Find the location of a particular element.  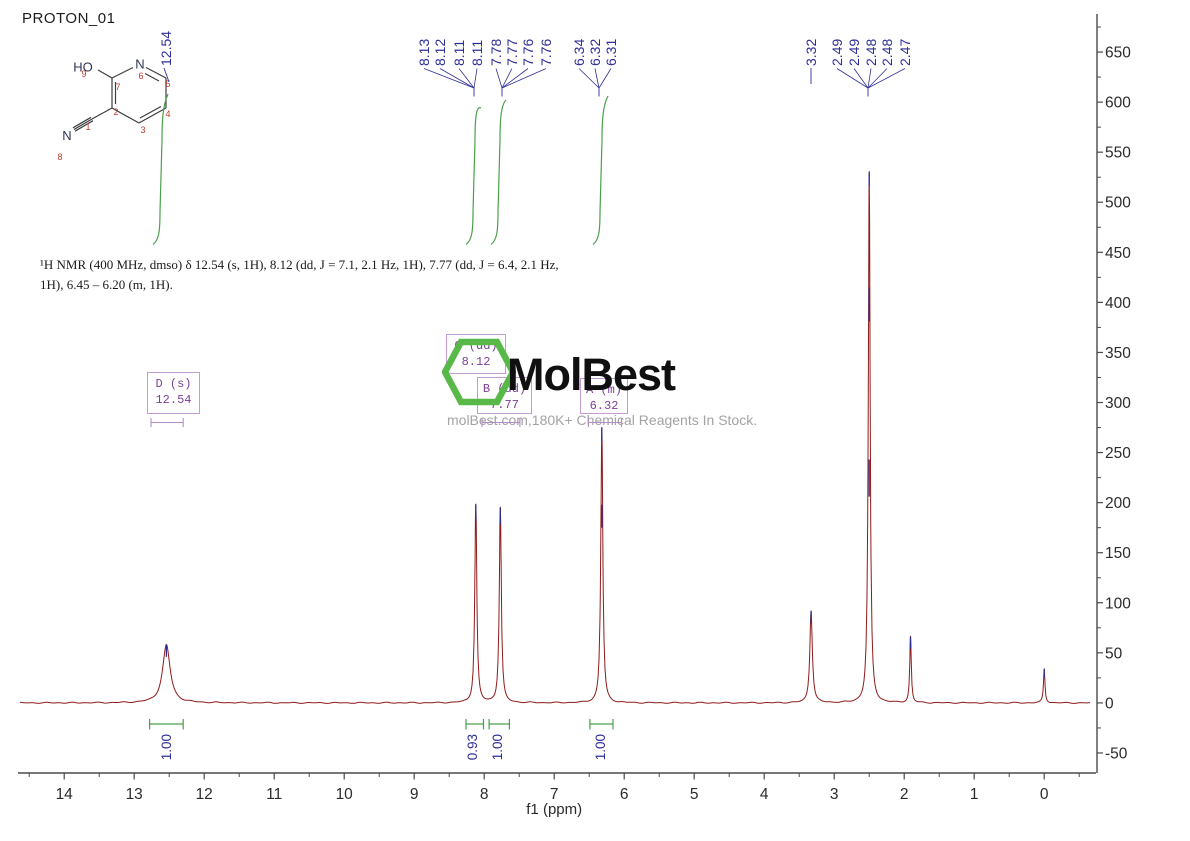

atom-number-6: 6 is located at coordinates (140, 76).